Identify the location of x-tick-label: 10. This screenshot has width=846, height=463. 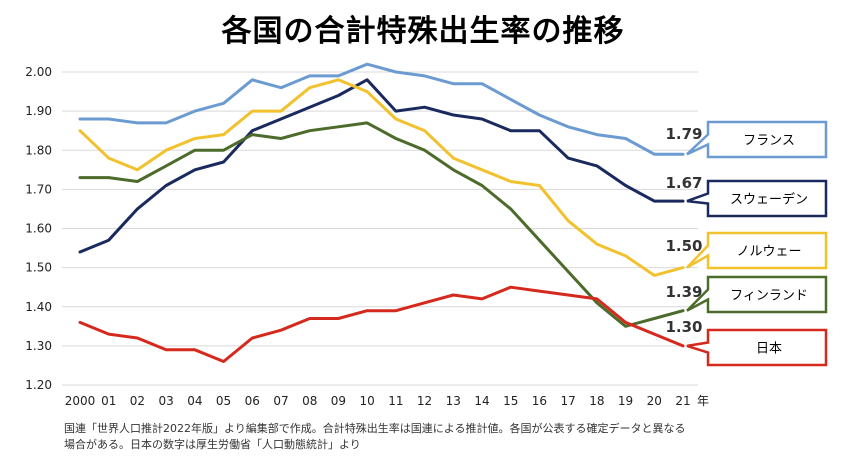
(367, 401).